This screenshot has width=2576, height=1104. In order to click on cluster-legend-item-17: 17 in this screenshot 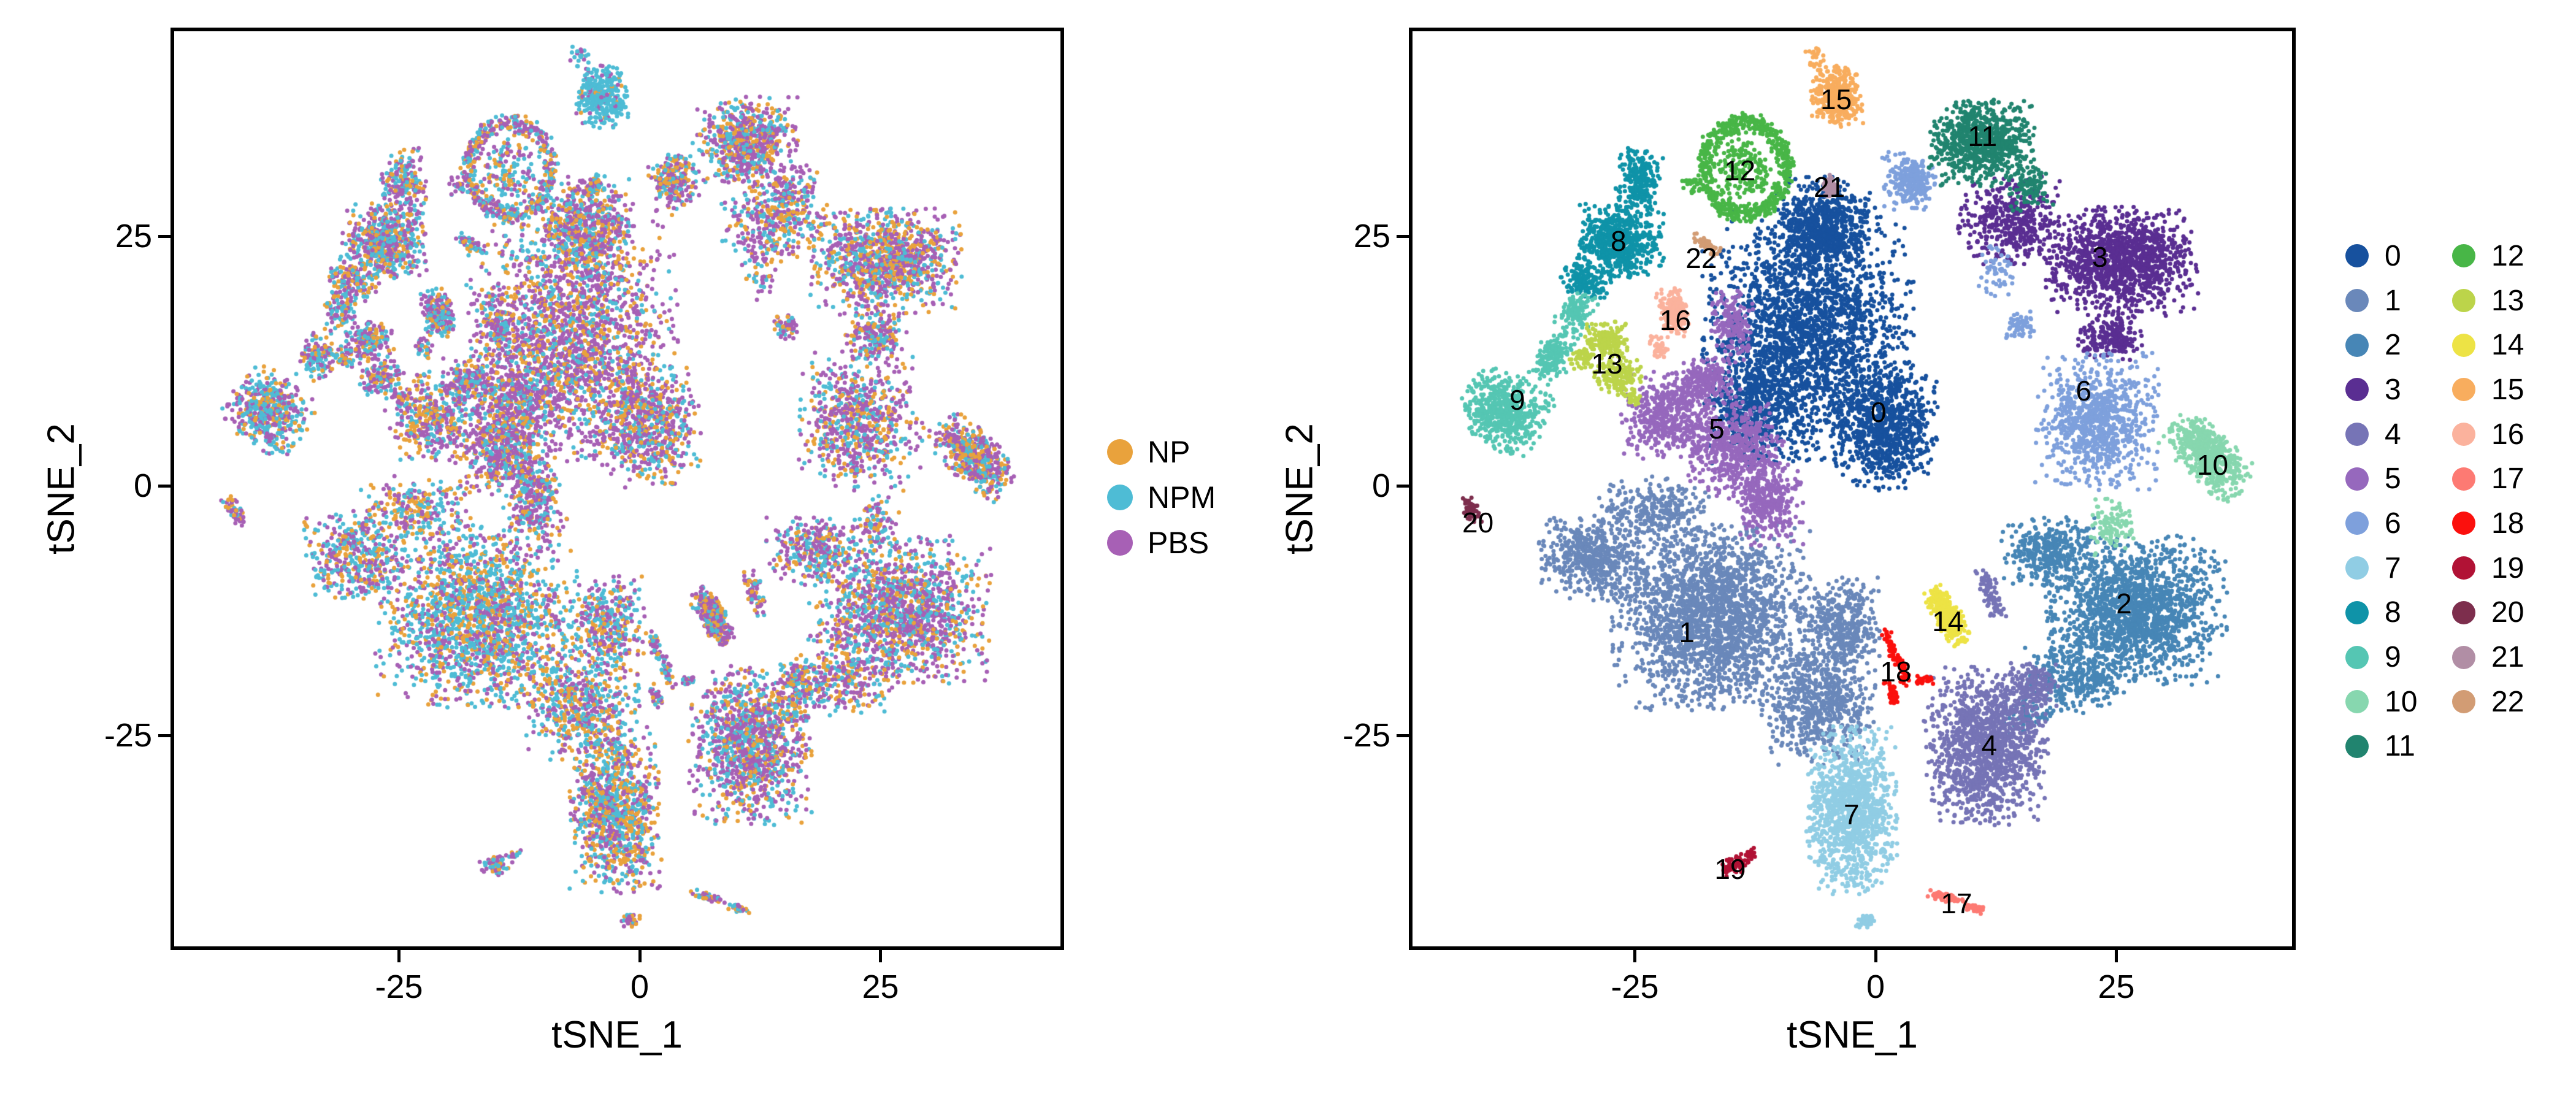, I will do `click(2488, 478)`.